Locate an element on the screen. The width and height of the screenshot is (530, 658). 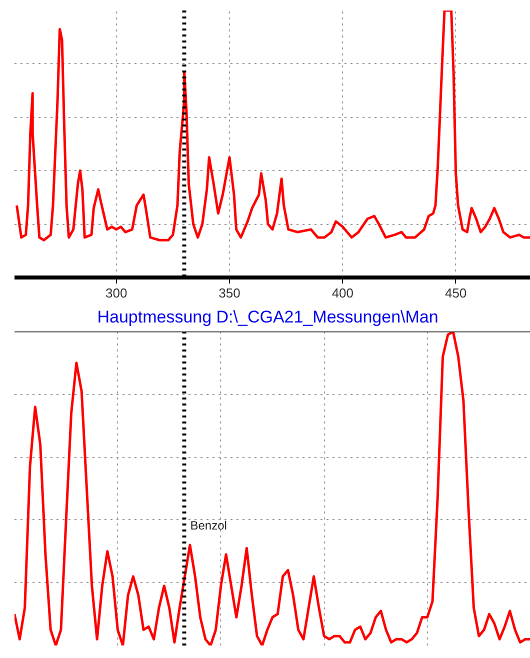
x-tick-label: 450 is located at coordinates (455, 293).